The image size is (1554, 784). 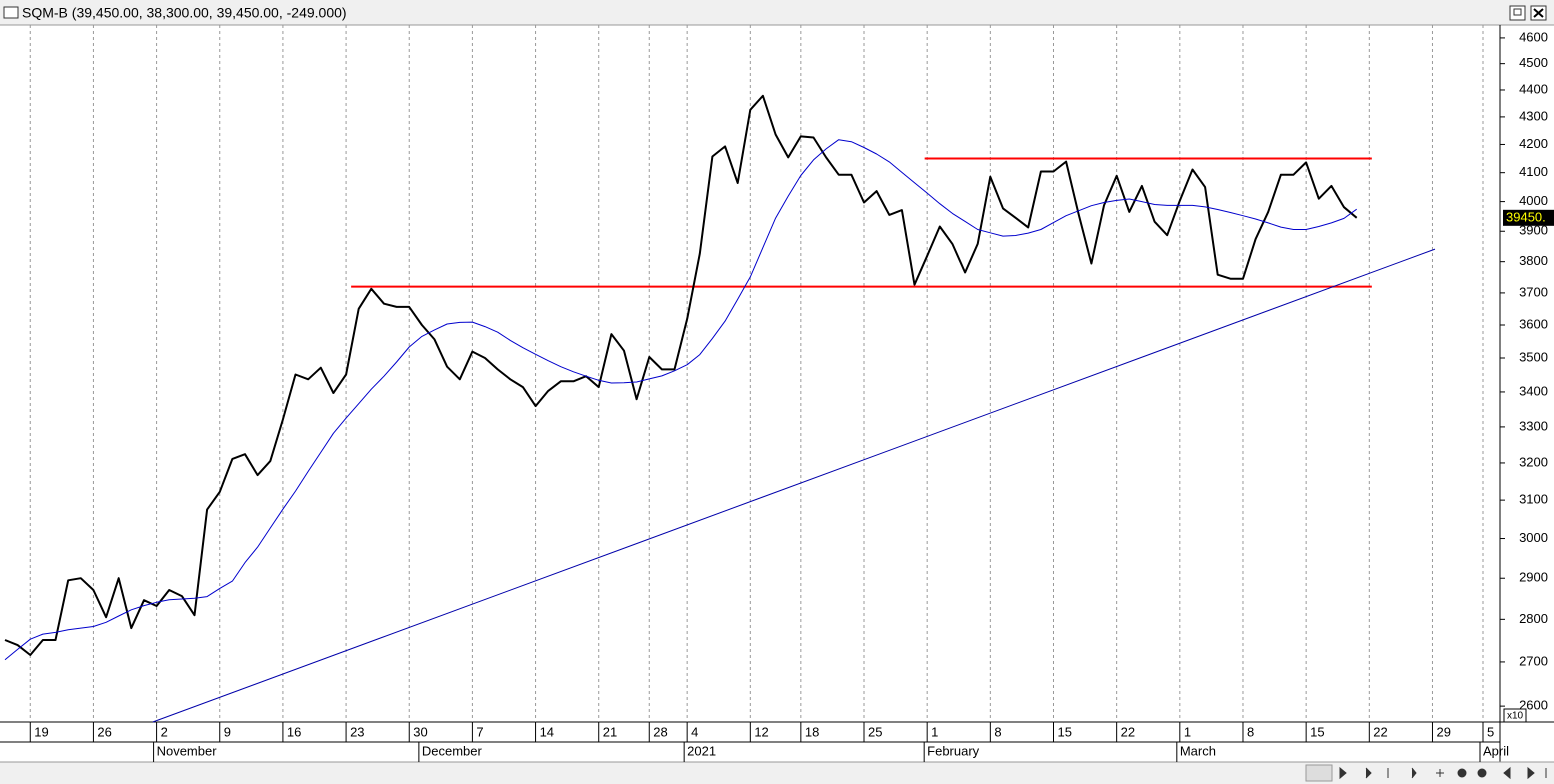 I want to click on y-tick-label: 3700, so click(x=1533, y=291).